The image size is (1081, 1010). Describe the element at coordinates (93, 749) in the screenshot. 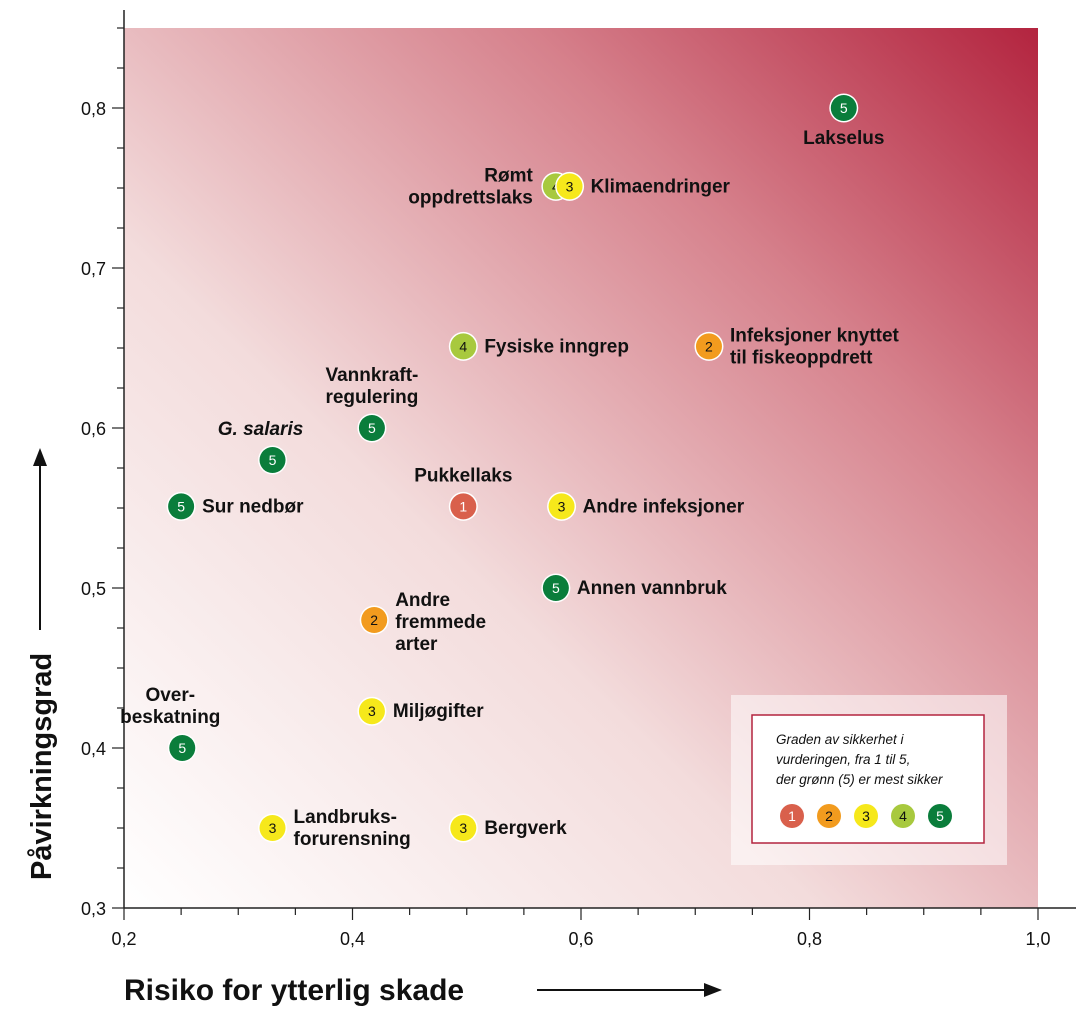

I see `y-tick-label: 0,4` at that location.